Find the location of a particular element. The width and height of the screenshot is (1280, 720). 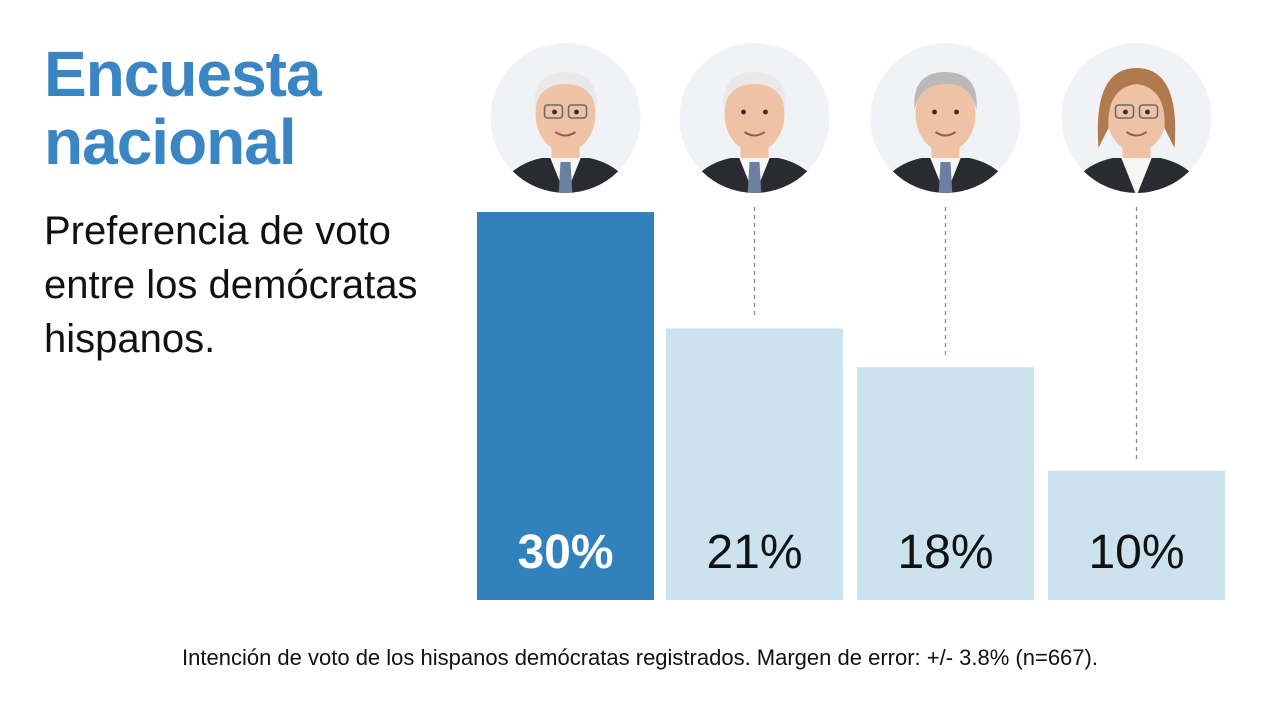

bar-value-label: 10% is located at coordinates (1136, 552).